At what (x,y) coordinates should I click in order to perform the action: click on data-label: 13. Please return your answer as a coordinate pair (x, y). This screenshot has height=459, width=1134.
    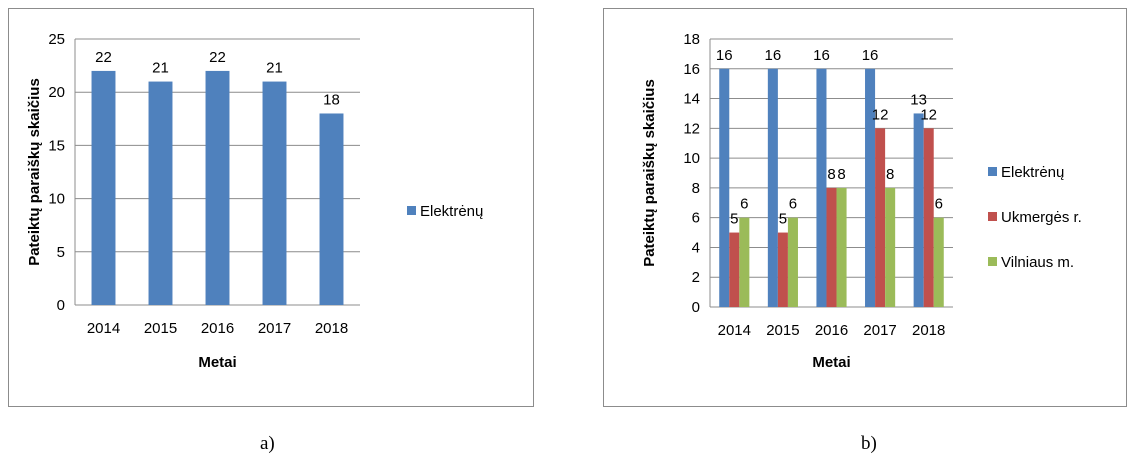
    Looking at the image, I should click on (918, 99).